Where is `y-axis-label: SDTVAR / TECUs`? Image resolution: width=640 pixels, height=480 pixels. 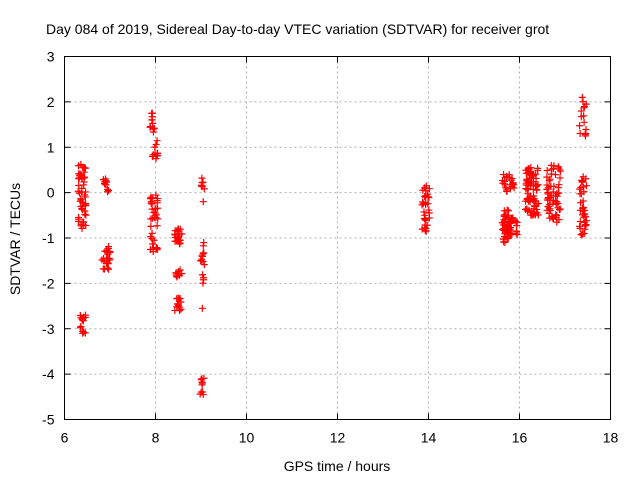 y-axis-label: SDTVAR / TECUs is located at coordinates (15, 239).